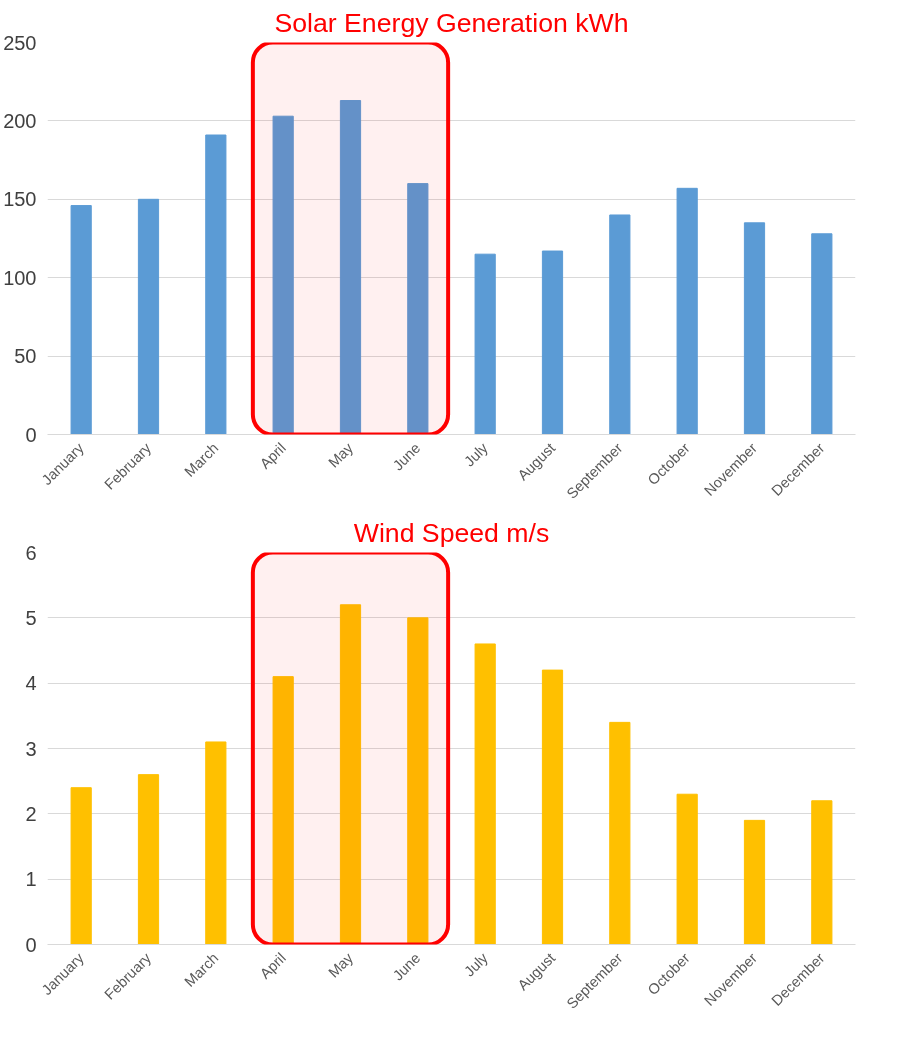  Describe the element at coordinates (20, 199) in the screenshot. I see `y-tick-label: 150` at that location.